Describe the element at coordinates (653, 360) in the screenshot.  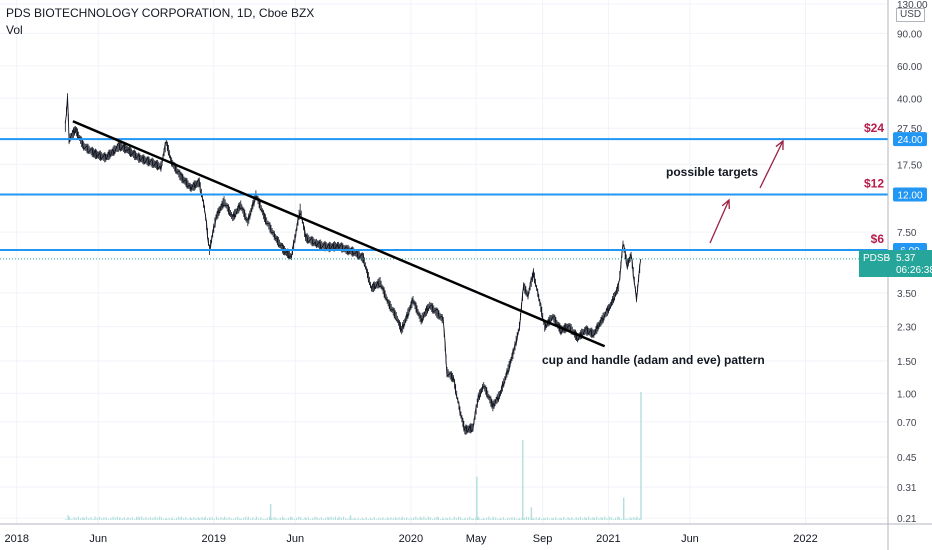
I see `pattern-note: cup and handle (adam and eve) pattern` at that location.